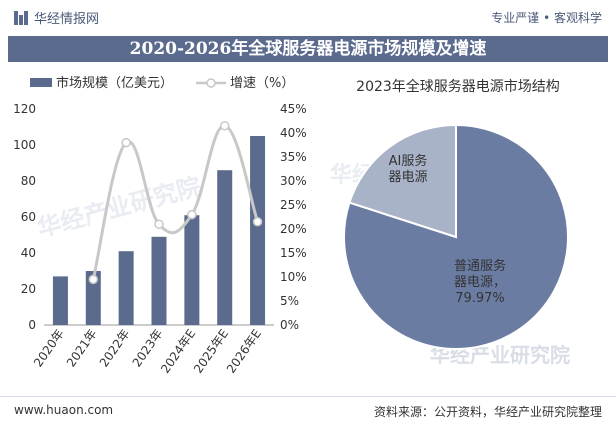 This screenshot has width=616, height=427. Describe the element at coordinates (293, 133) in the screenshot. I see `y-right-tick-label: 40%` at that location.